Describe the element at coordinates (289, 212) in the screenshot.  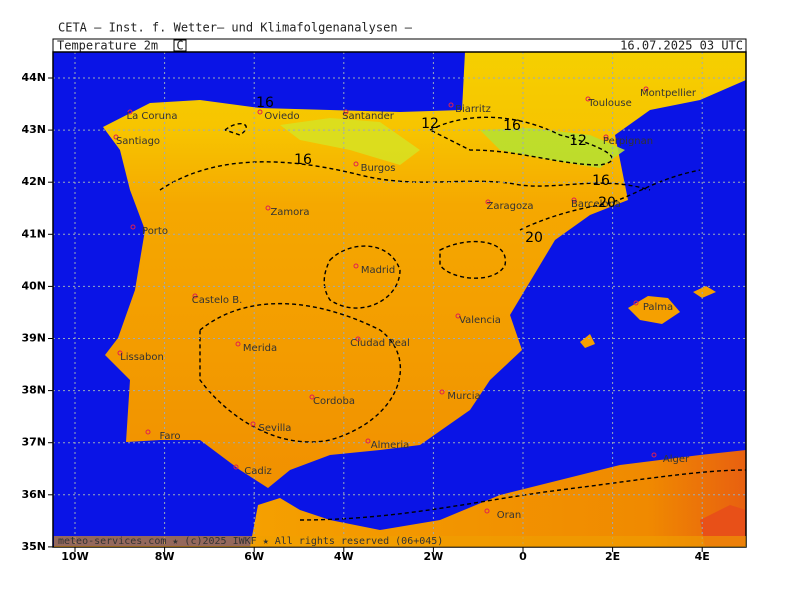
I see `city-label: Zamora` at that location.